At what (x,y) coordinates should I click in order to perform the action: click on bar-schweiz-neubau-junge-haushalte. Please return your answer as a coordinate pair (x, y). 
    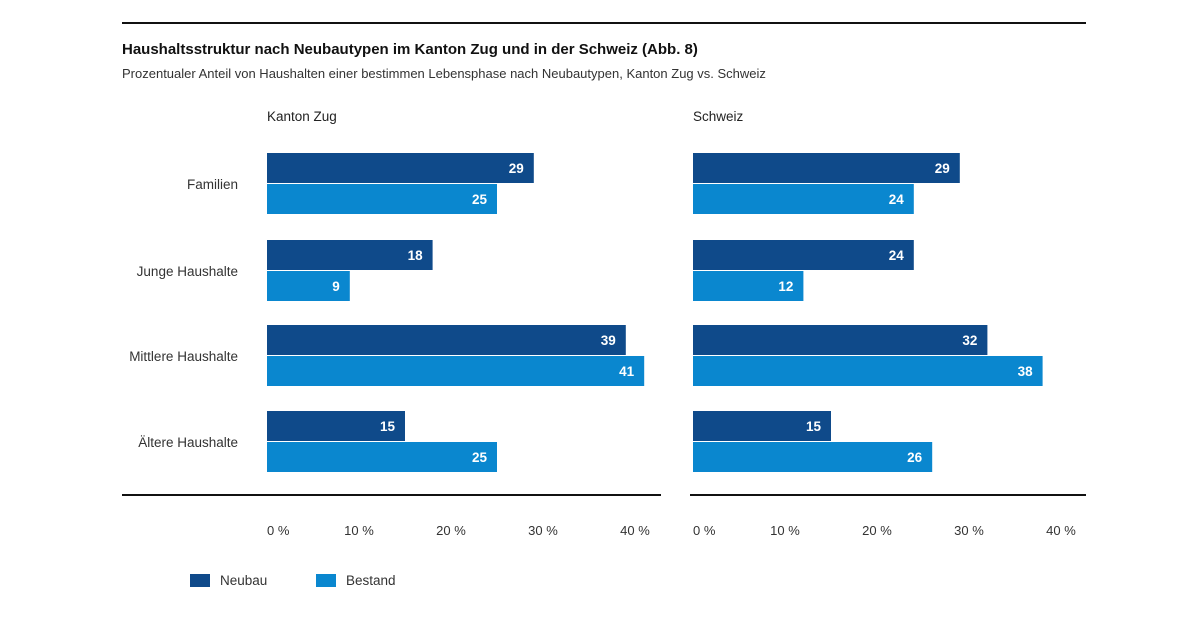
    Looking at the image, I should click on (803, 255).